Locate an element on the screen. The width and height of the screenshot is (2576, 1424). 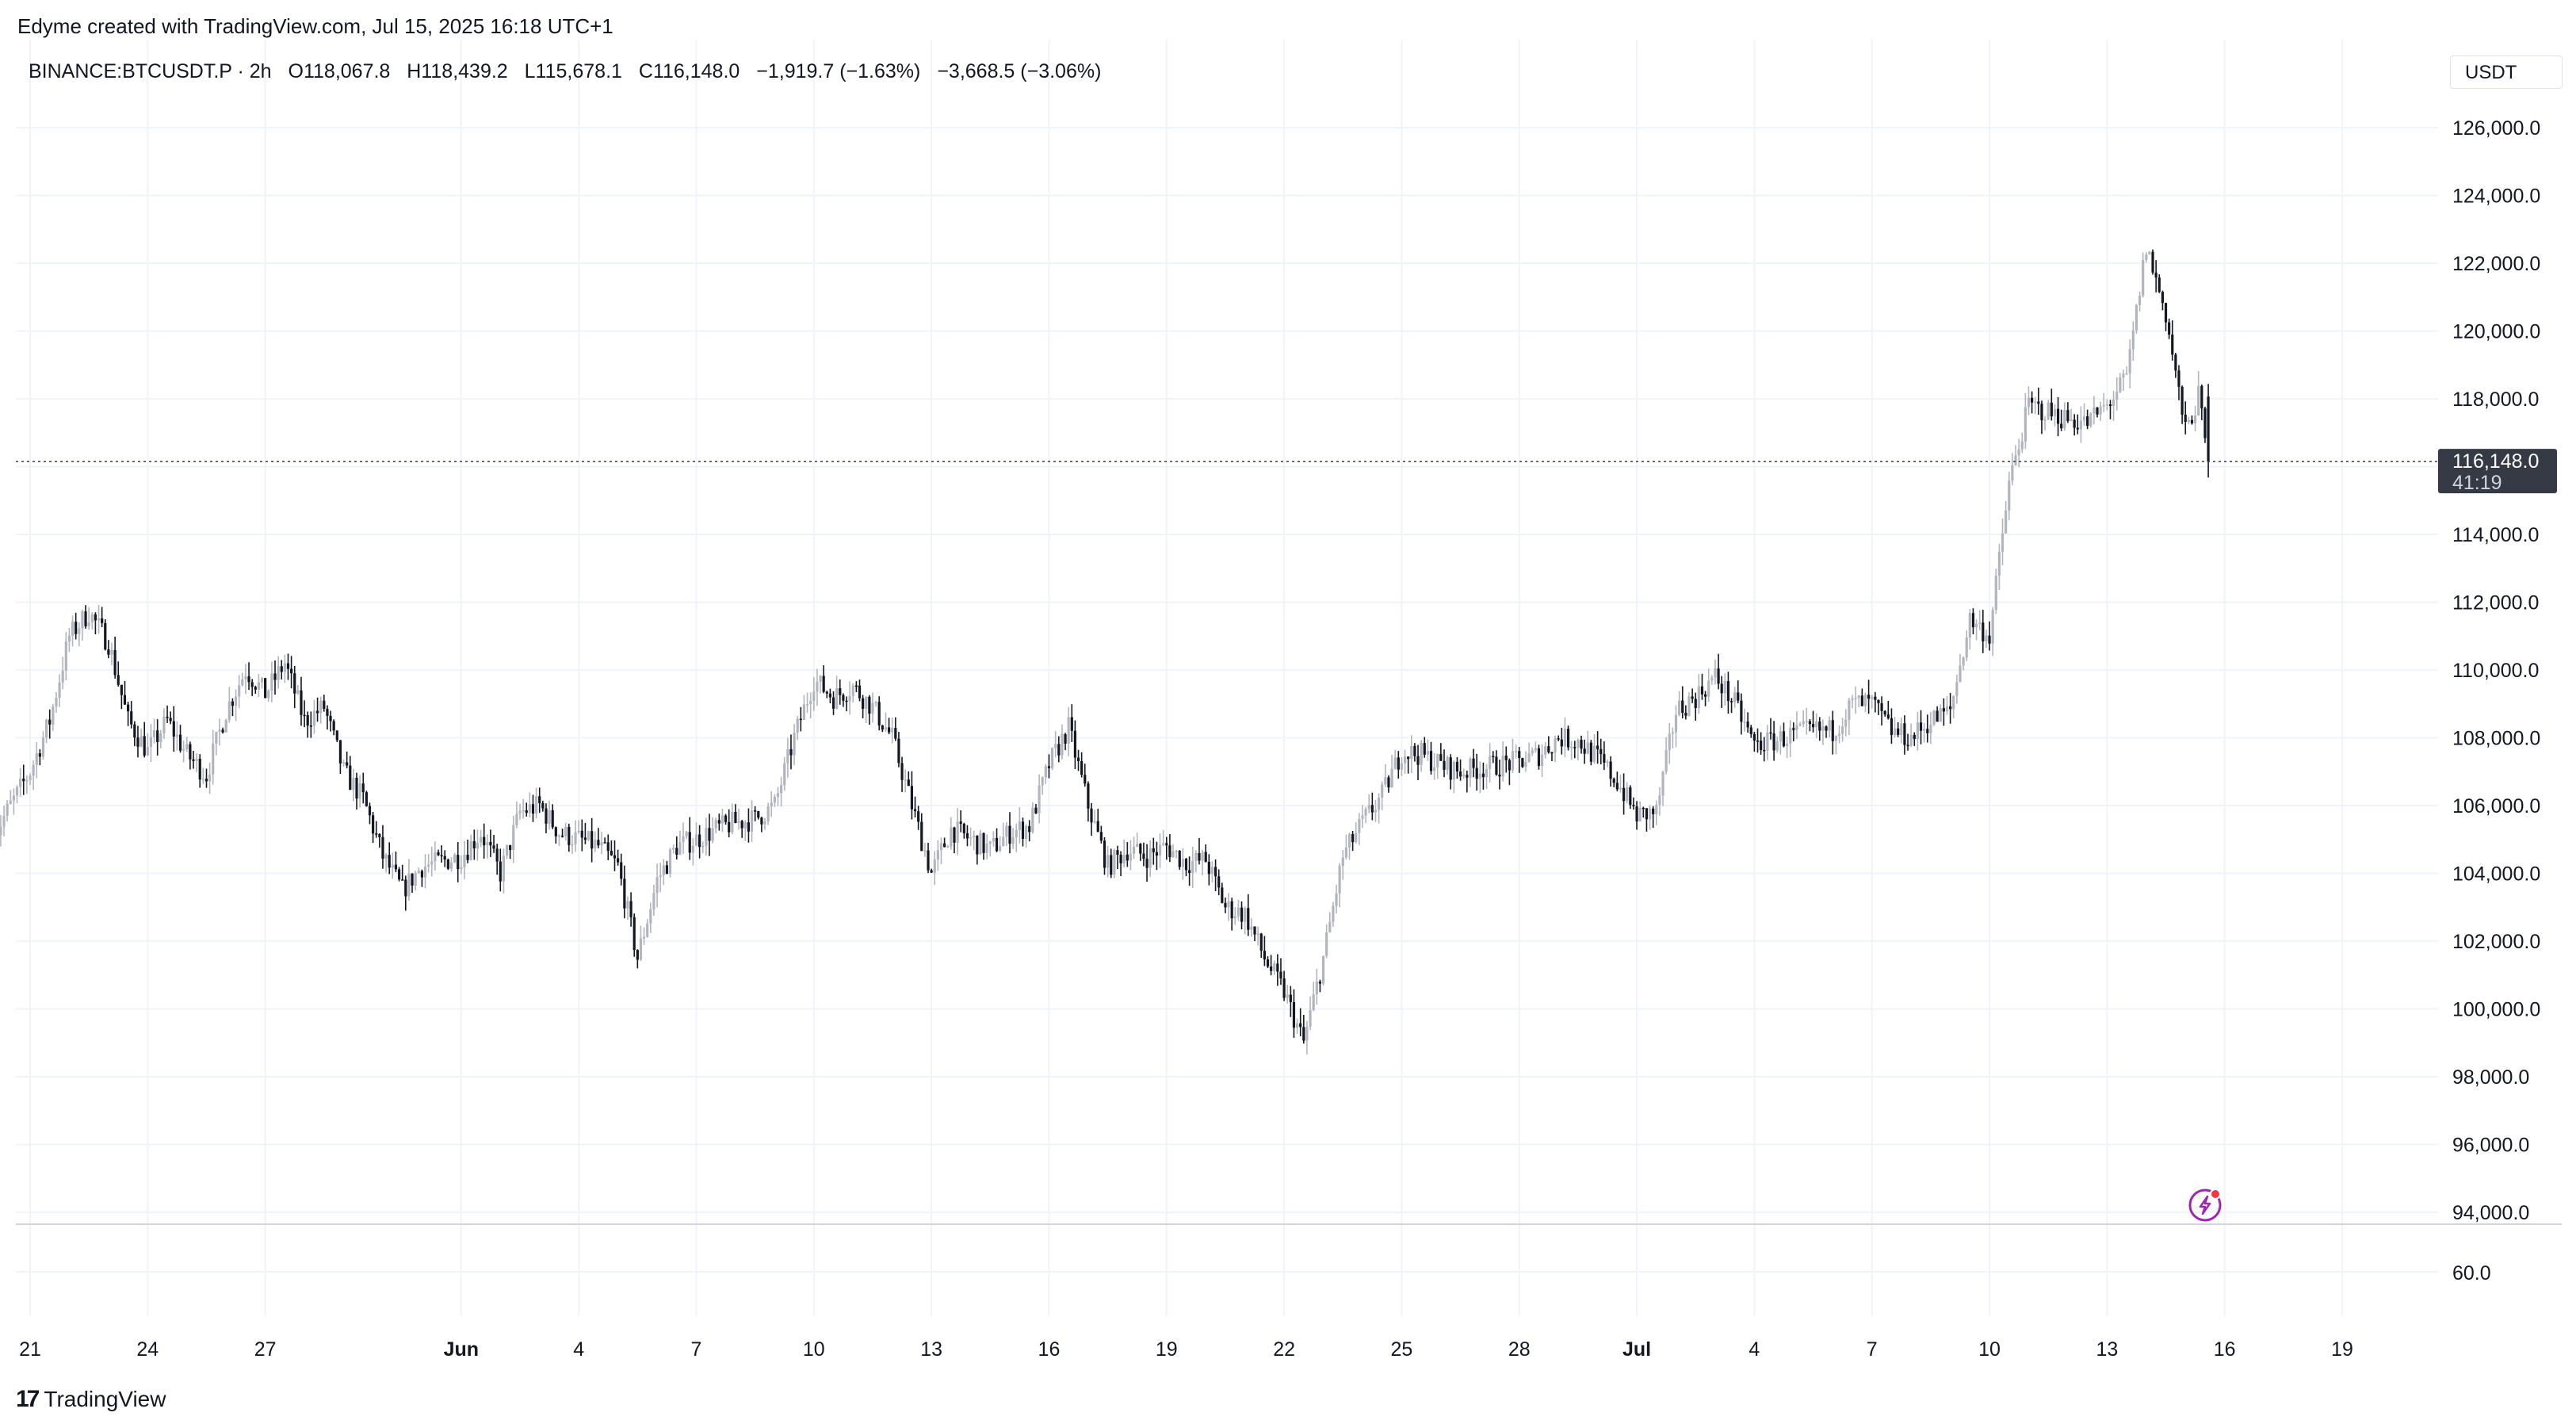
tradingview-brand-label: TradingView is located at coordinates (105, 1399).